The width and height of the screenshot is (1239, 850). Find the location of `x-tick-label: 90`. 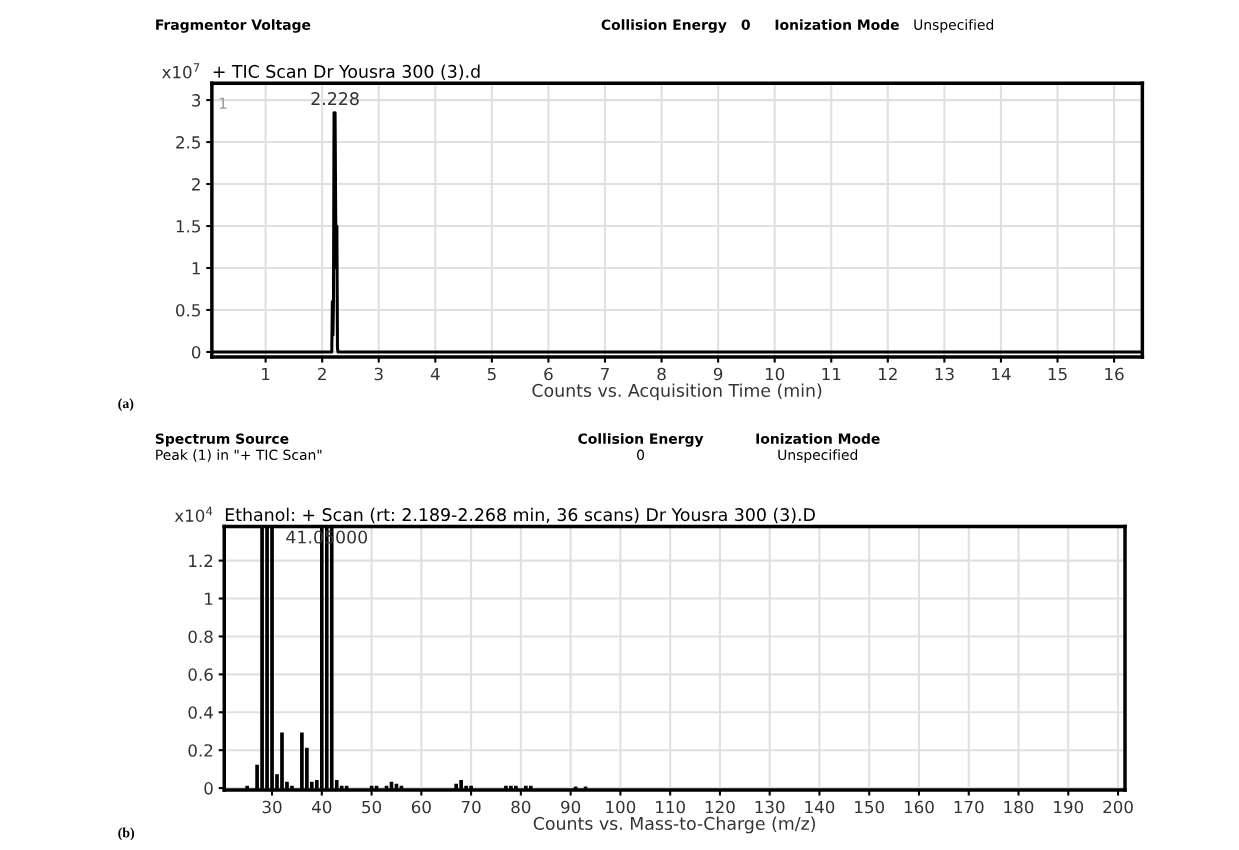

x-tick-label: 90 is located at coordinates (571, 807).